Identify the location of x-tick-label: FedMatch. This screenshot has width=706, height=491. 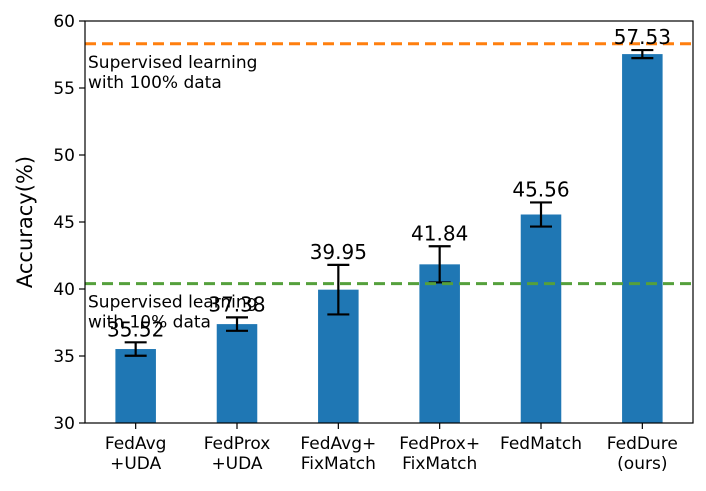
(541, 444).